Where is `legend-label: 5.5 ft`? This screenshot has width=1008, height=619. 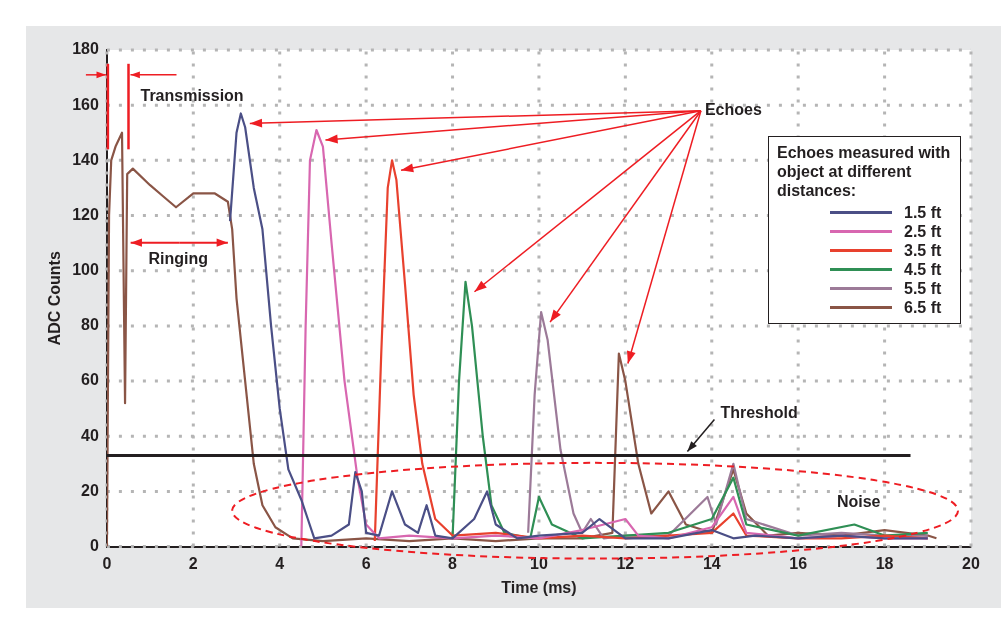
legend-label: 5.5 ft is located at coordinates (923, 288).